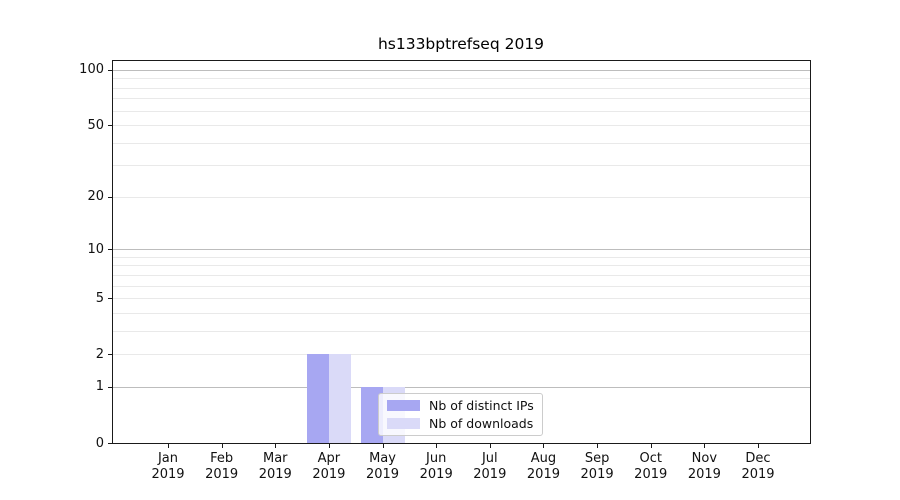  I want to click on y-tick-label: 50, so click(95, 125).